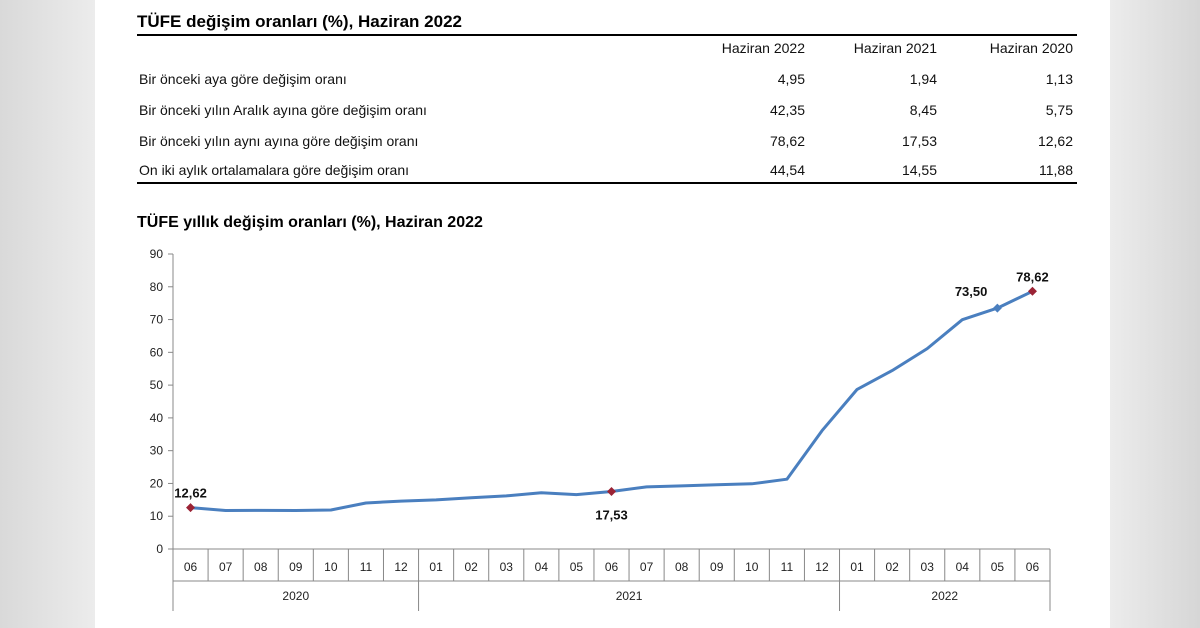 This screenshot has height=628, width=1200. I want to click on y-tick-label: 60, so click(157, 352).